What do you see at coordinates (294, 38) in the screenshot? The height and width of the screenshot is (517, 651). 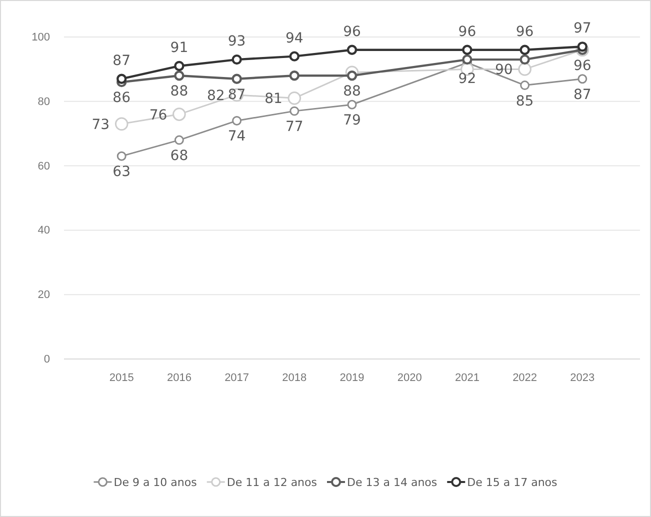 I see `data-label: 94` at bounding box center [294, 38].